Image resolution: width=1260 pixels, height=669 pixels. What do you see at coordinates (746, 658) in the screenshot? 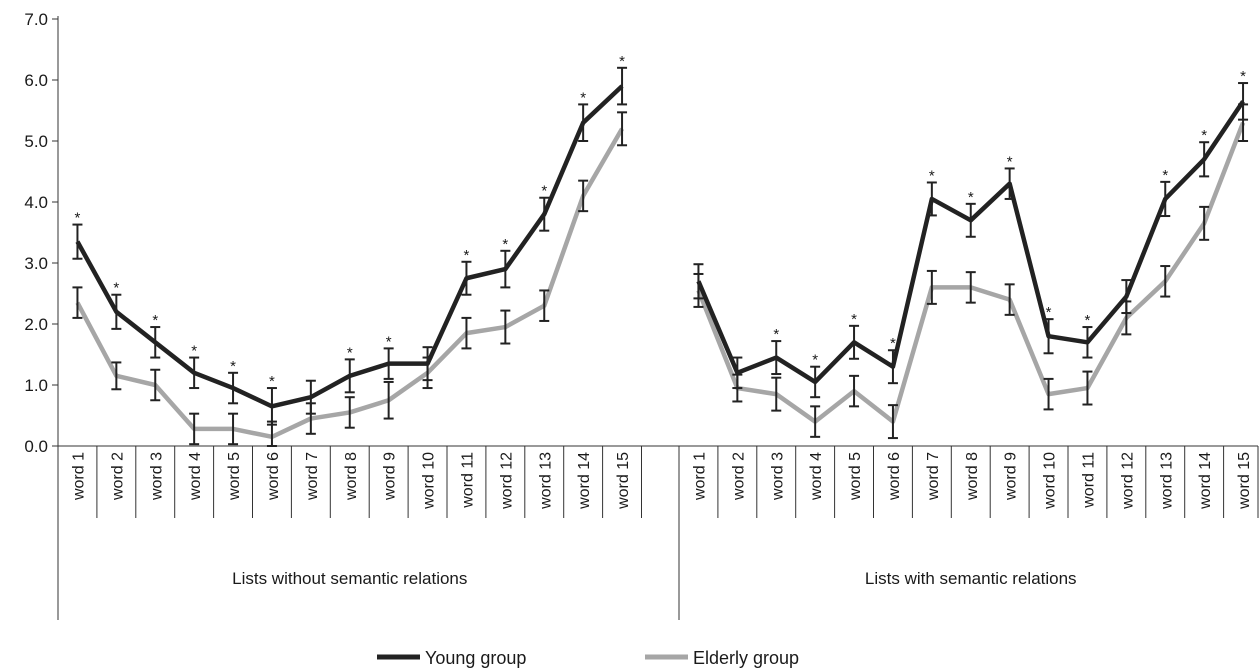
I see `legend-elderly-label: Elderly group` at bounding box center [746, 658].